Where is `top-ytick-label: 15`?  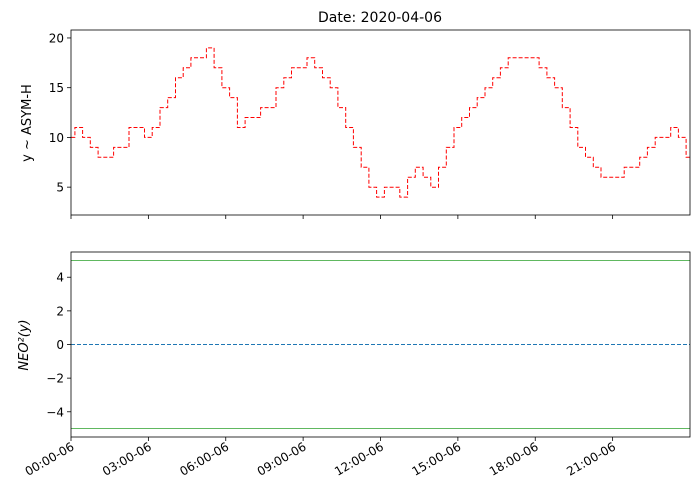
top-ytick-label: 15 is located at coordinates (56, 88).